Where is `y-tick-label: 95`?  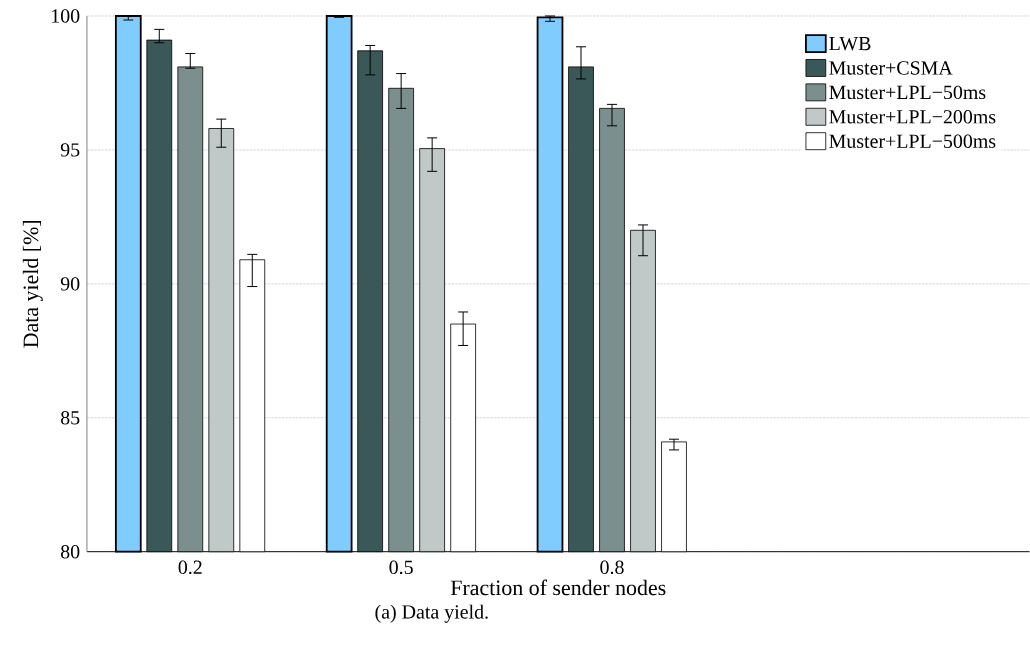
y-tick-label: 95 is located at coordinates (70, 150).